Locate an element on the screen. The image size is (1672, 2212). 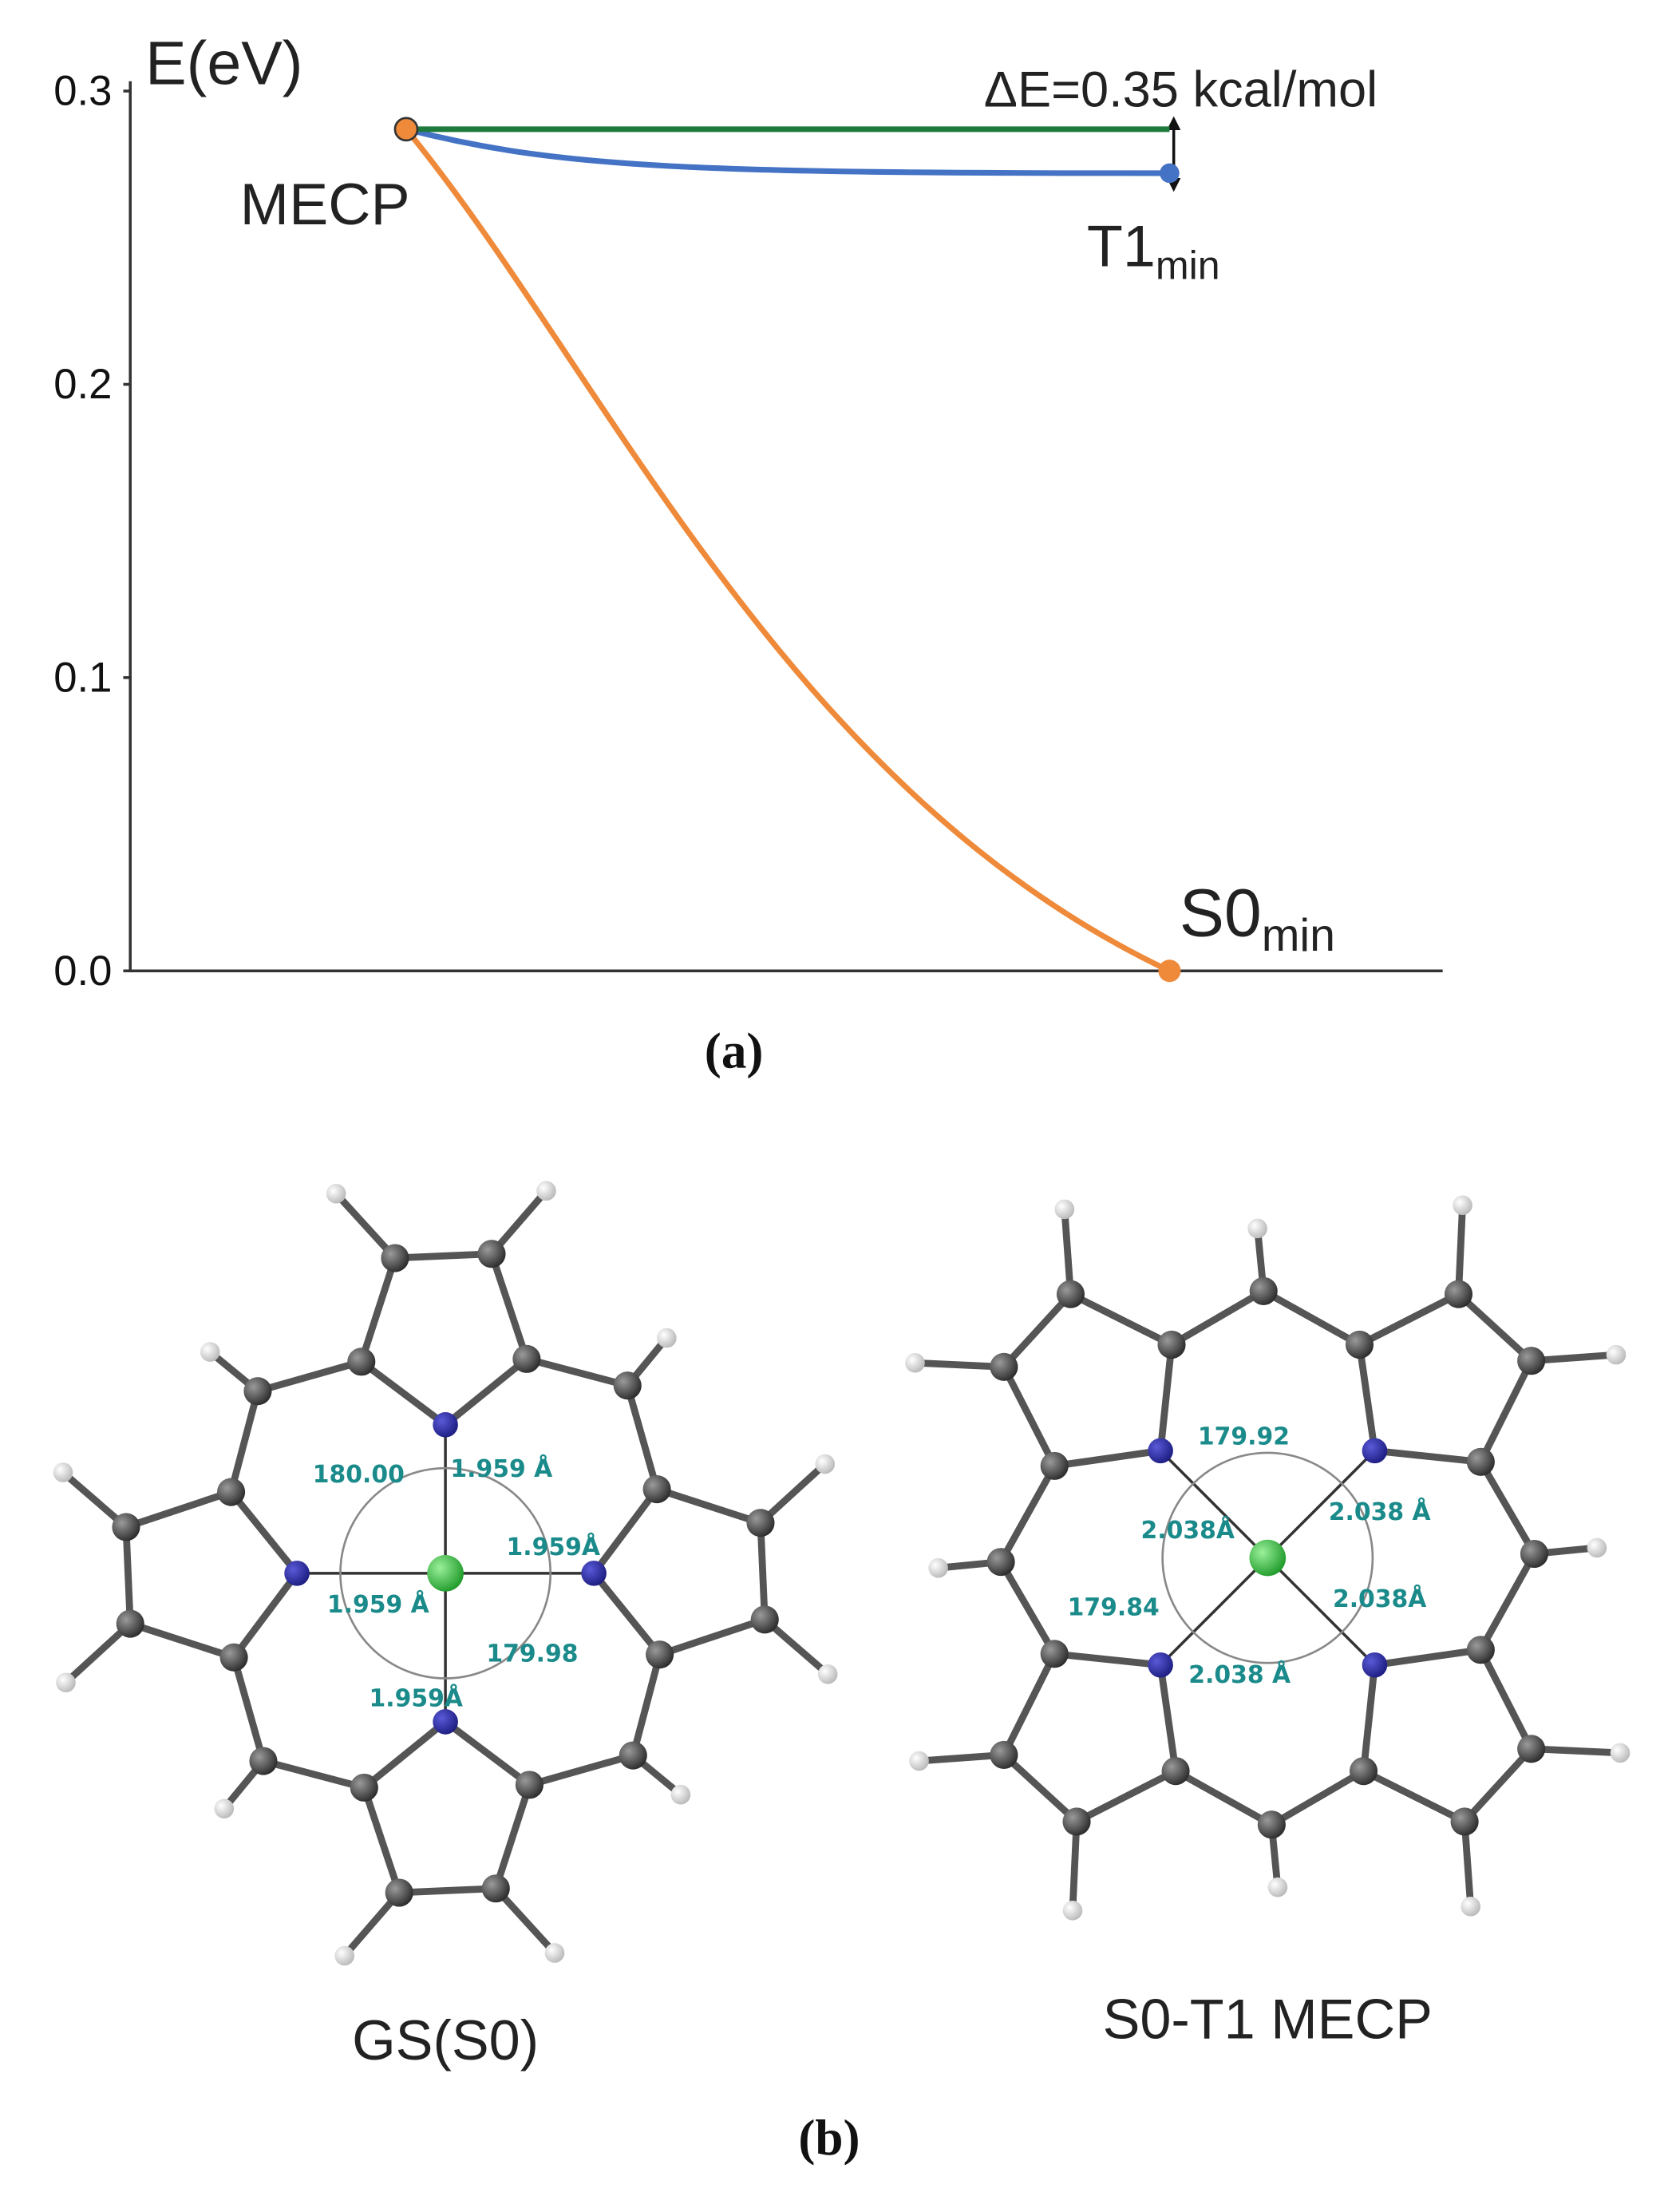
annotation: T1min is located at coordinates (1153, 249).